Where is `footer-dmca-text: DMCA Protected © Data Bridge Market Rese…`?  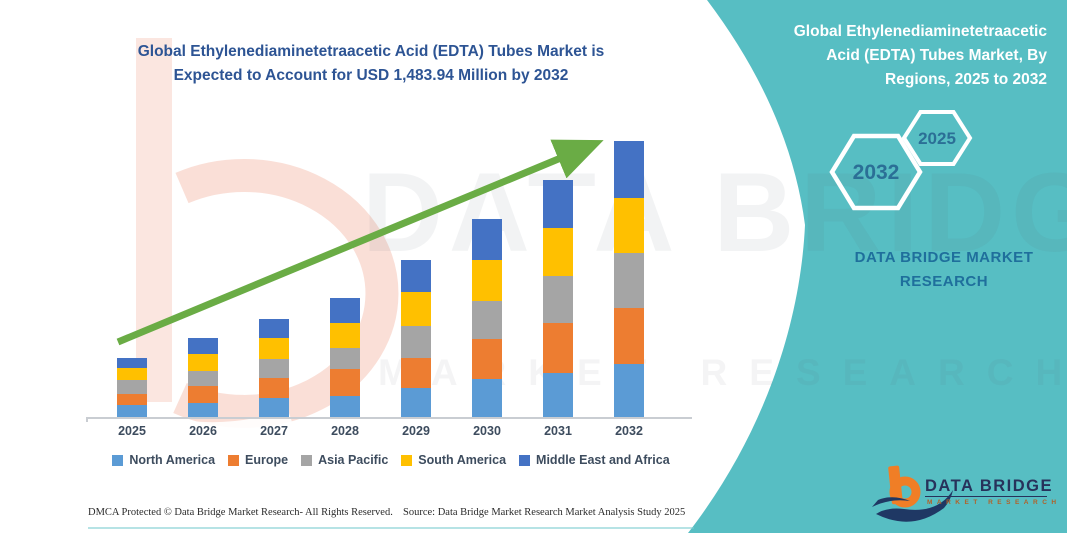
footer-dmca-text: DMCA Protected © Data Bridge Market Rese… is located at coordinates (240, 512).